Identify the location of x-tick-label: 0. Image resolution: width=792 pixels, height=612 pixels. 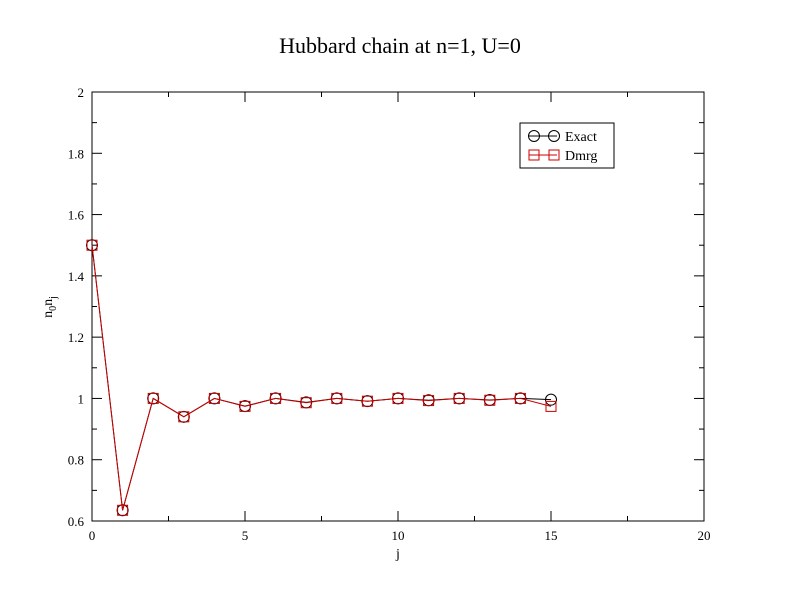
(92, 535).